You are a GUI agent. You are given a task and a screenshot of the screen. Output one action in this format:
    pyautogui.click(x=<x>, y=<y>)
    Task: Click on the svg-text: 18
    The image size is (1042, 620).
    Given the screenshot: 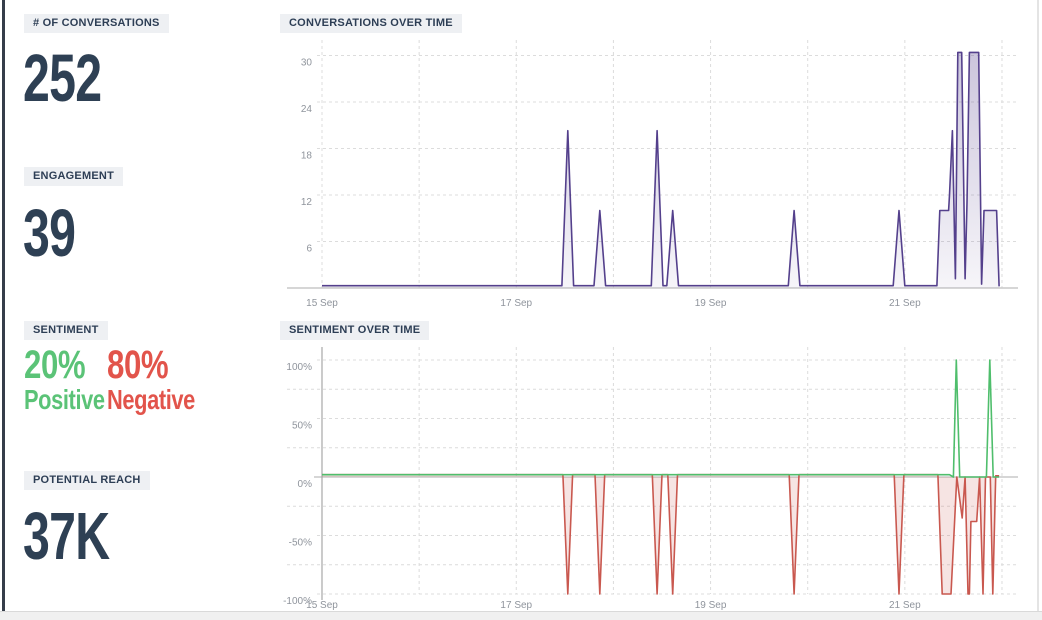 What is the action you would take?
    pyautogui.click(x=307, y=156)
    